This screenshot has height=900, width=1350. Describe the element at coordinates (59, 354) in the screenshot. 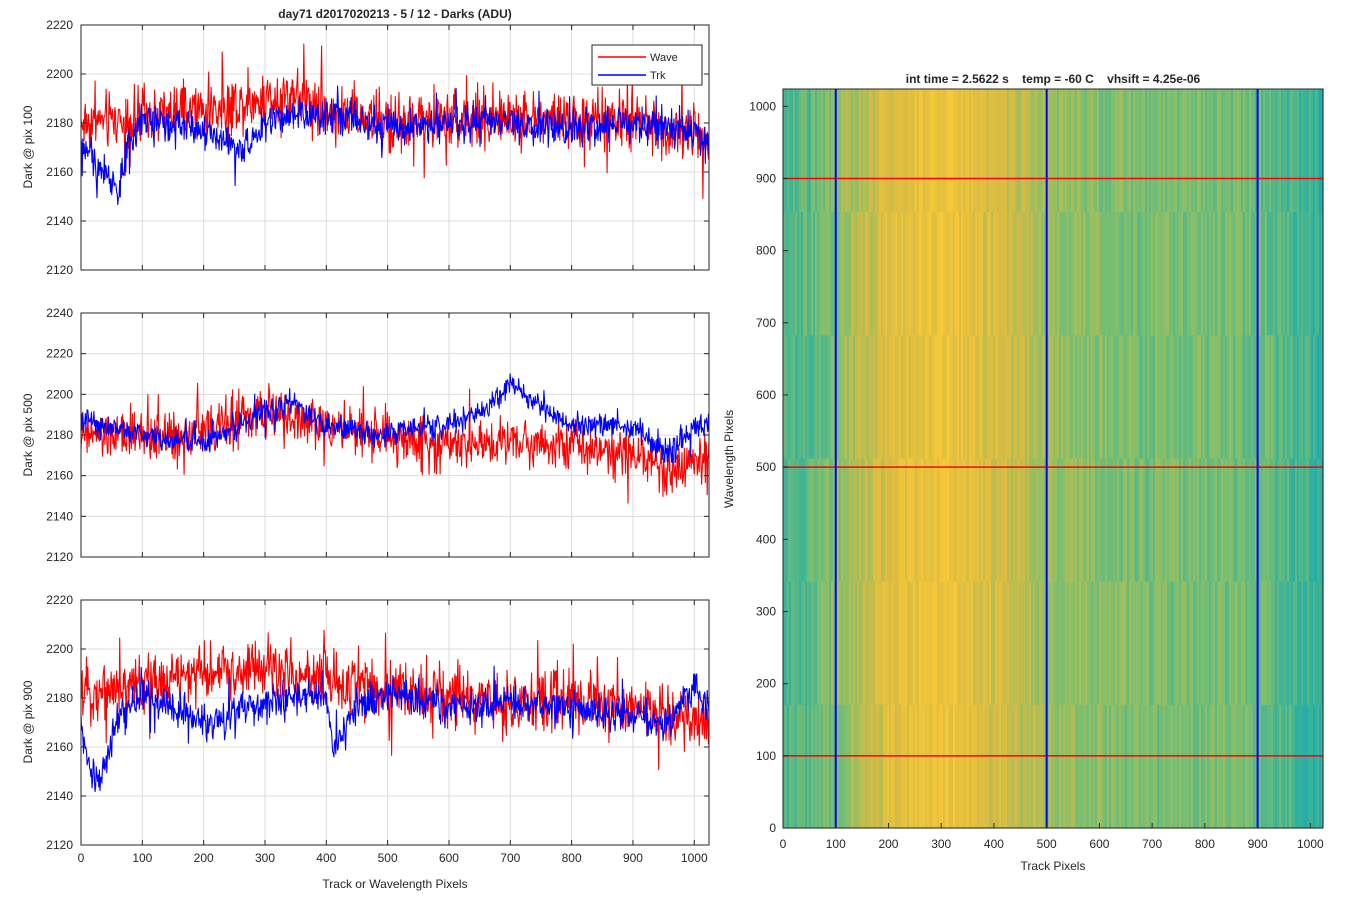

I see `y-tick-label: 2220` at that location.